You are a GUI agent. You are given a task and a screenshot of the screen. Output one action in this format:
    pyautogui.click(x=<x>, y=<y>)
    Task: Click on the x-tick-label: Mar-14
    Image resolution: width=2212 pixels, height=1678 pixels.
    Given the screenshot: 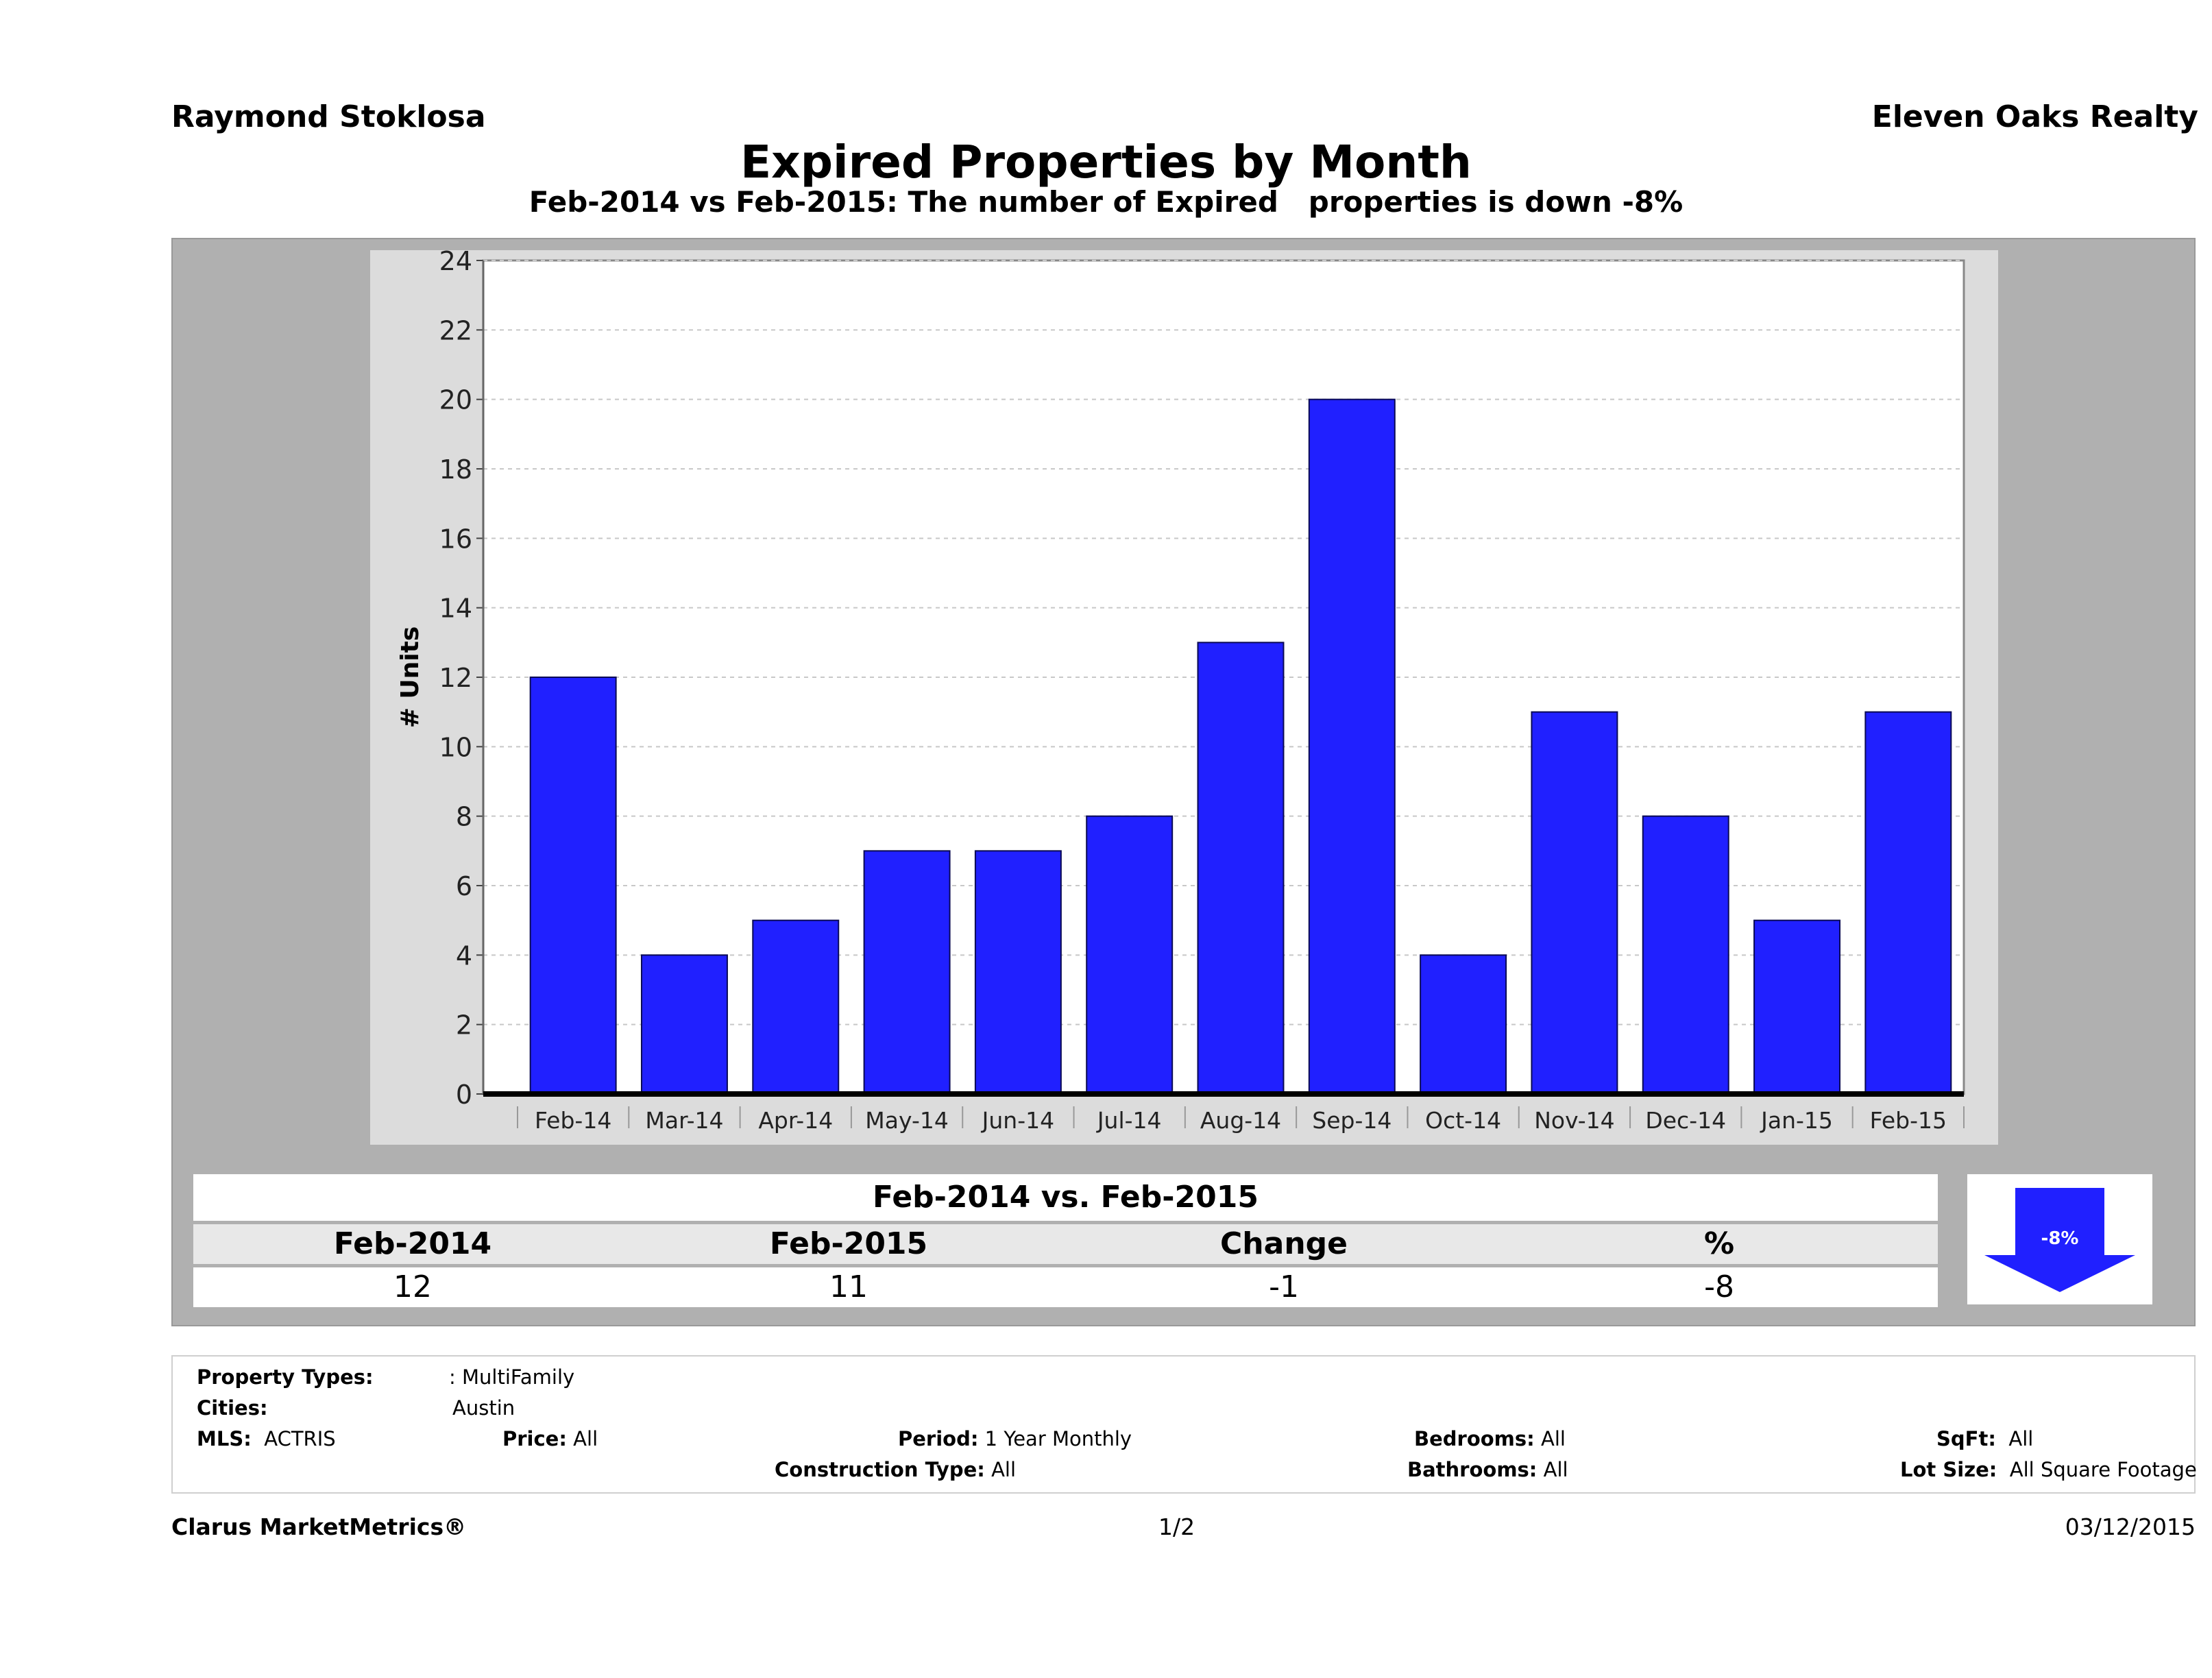 What is the action you would take?
    pyautogui.click(x=684, y=1120)
    